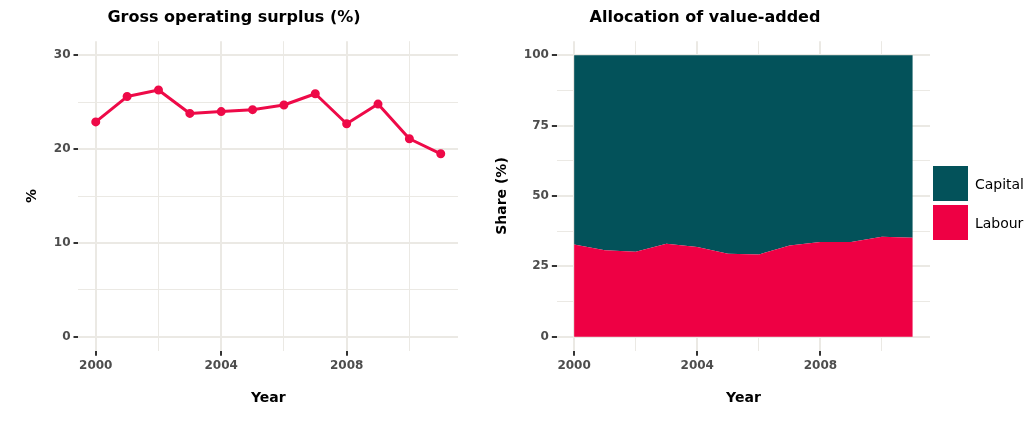  What do you see at coordinates (999, 222) in the screenshot?
I see `text: Labour` at bounding box center [999, 222].